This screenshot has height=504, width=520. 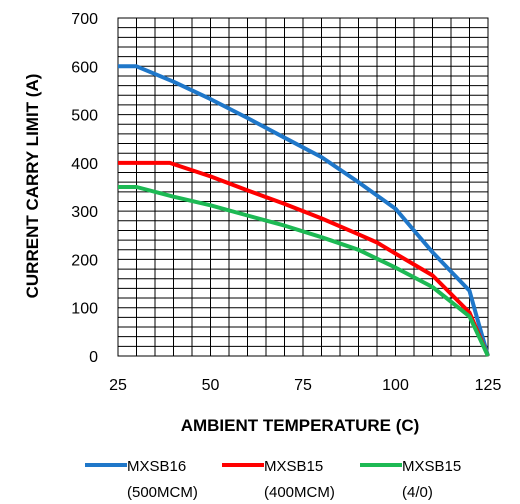 I want to click on legend-label-line1: MXSB16, so click(x=156, y=466).